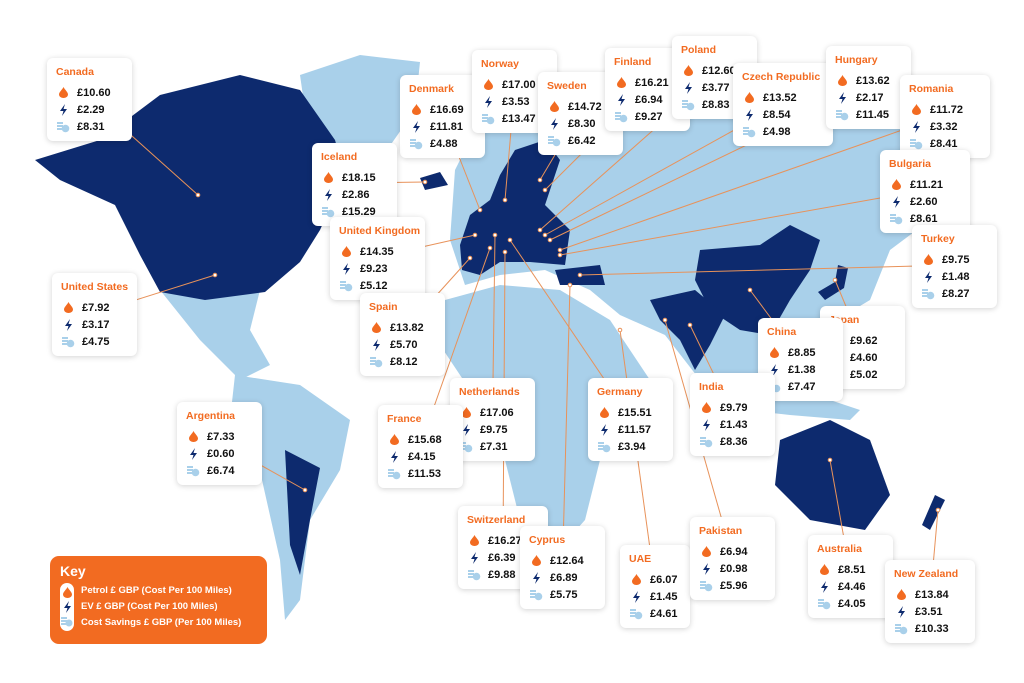 This screenshot has width=1024, height=683. What do you see at coordinates (502, 557) in the screenshot?
I see `ev-cost: £6.39` at bounding box center [502, 557].